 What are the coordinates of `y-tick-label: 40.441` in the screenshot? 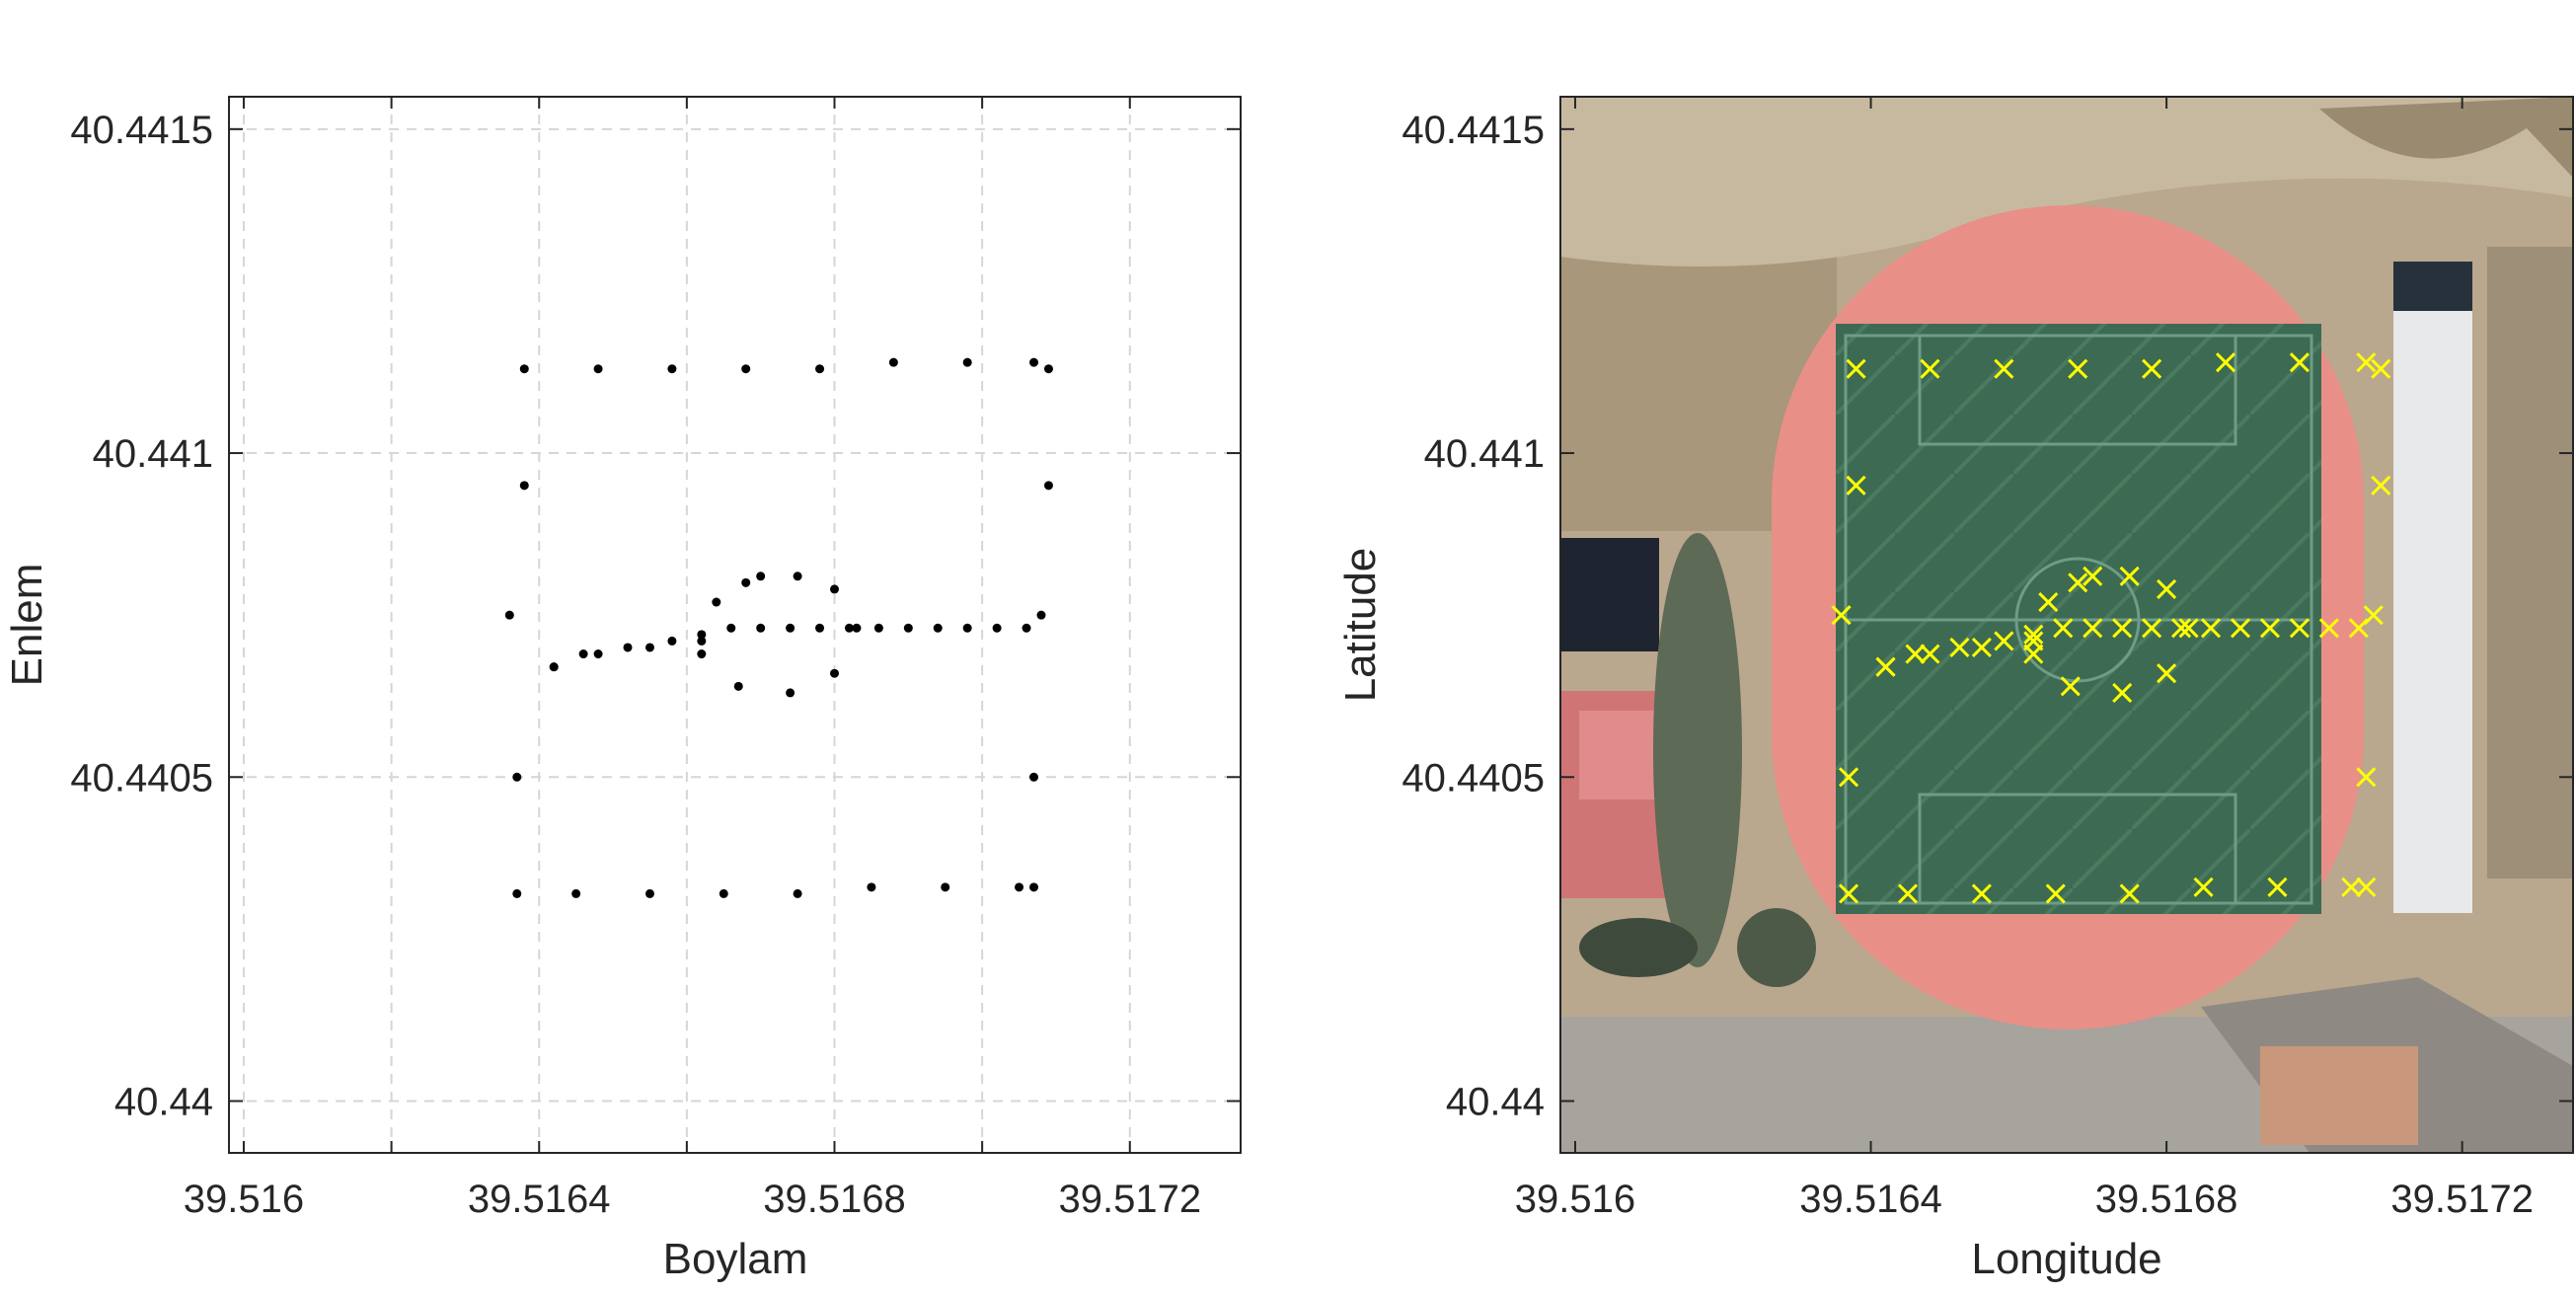 It's located at (153, 454).